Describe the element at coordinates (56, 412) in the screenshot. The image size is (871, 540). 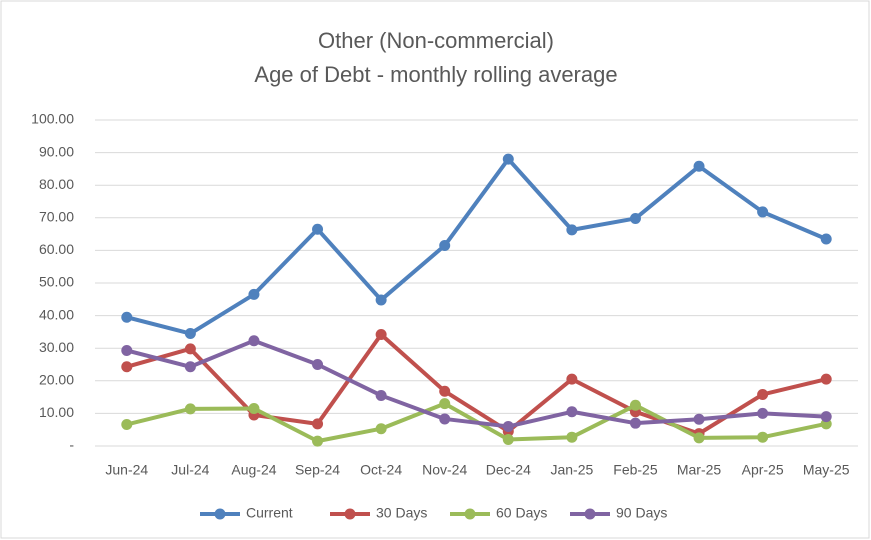
I see `y-tick-label: 10.00` at that location.